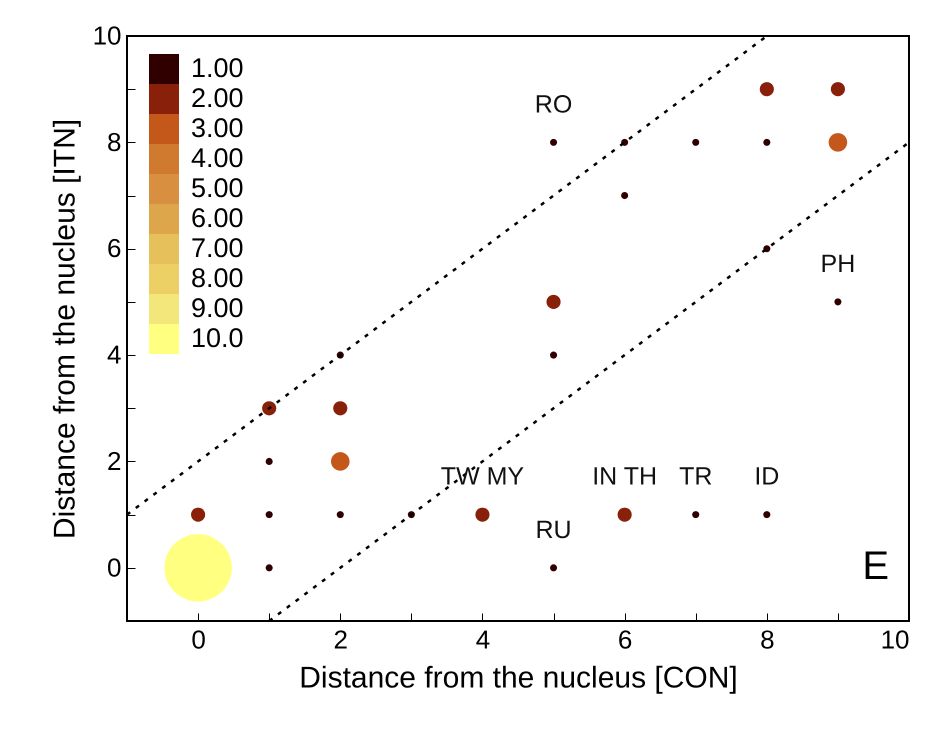 Image resolution: width=951 pixels, height=731 pixels. I want to click on y-tick-label: 4, so click(114, 355).